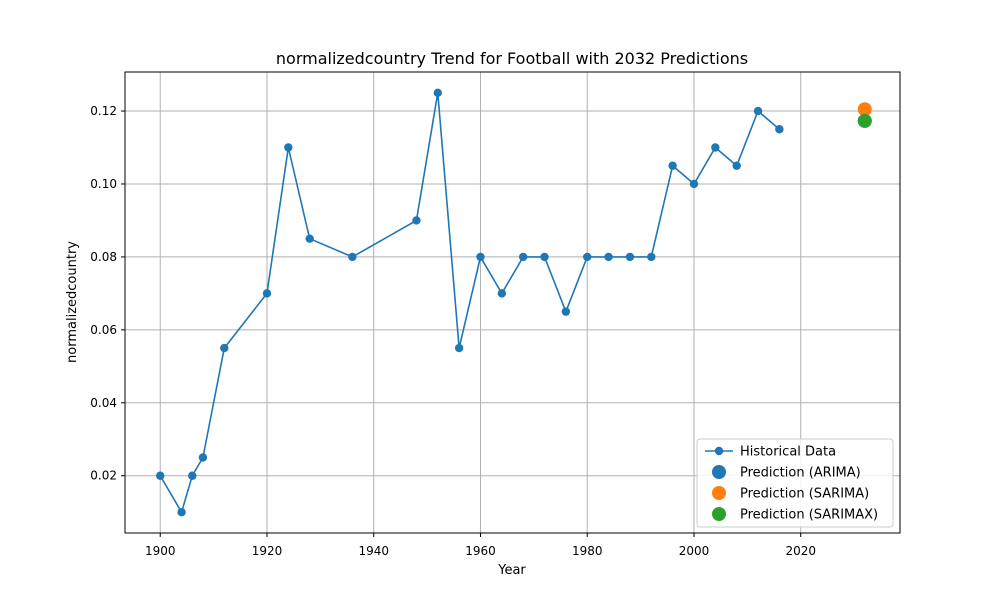  I want to click on x-tick-label: 1920, so click(267, 551).